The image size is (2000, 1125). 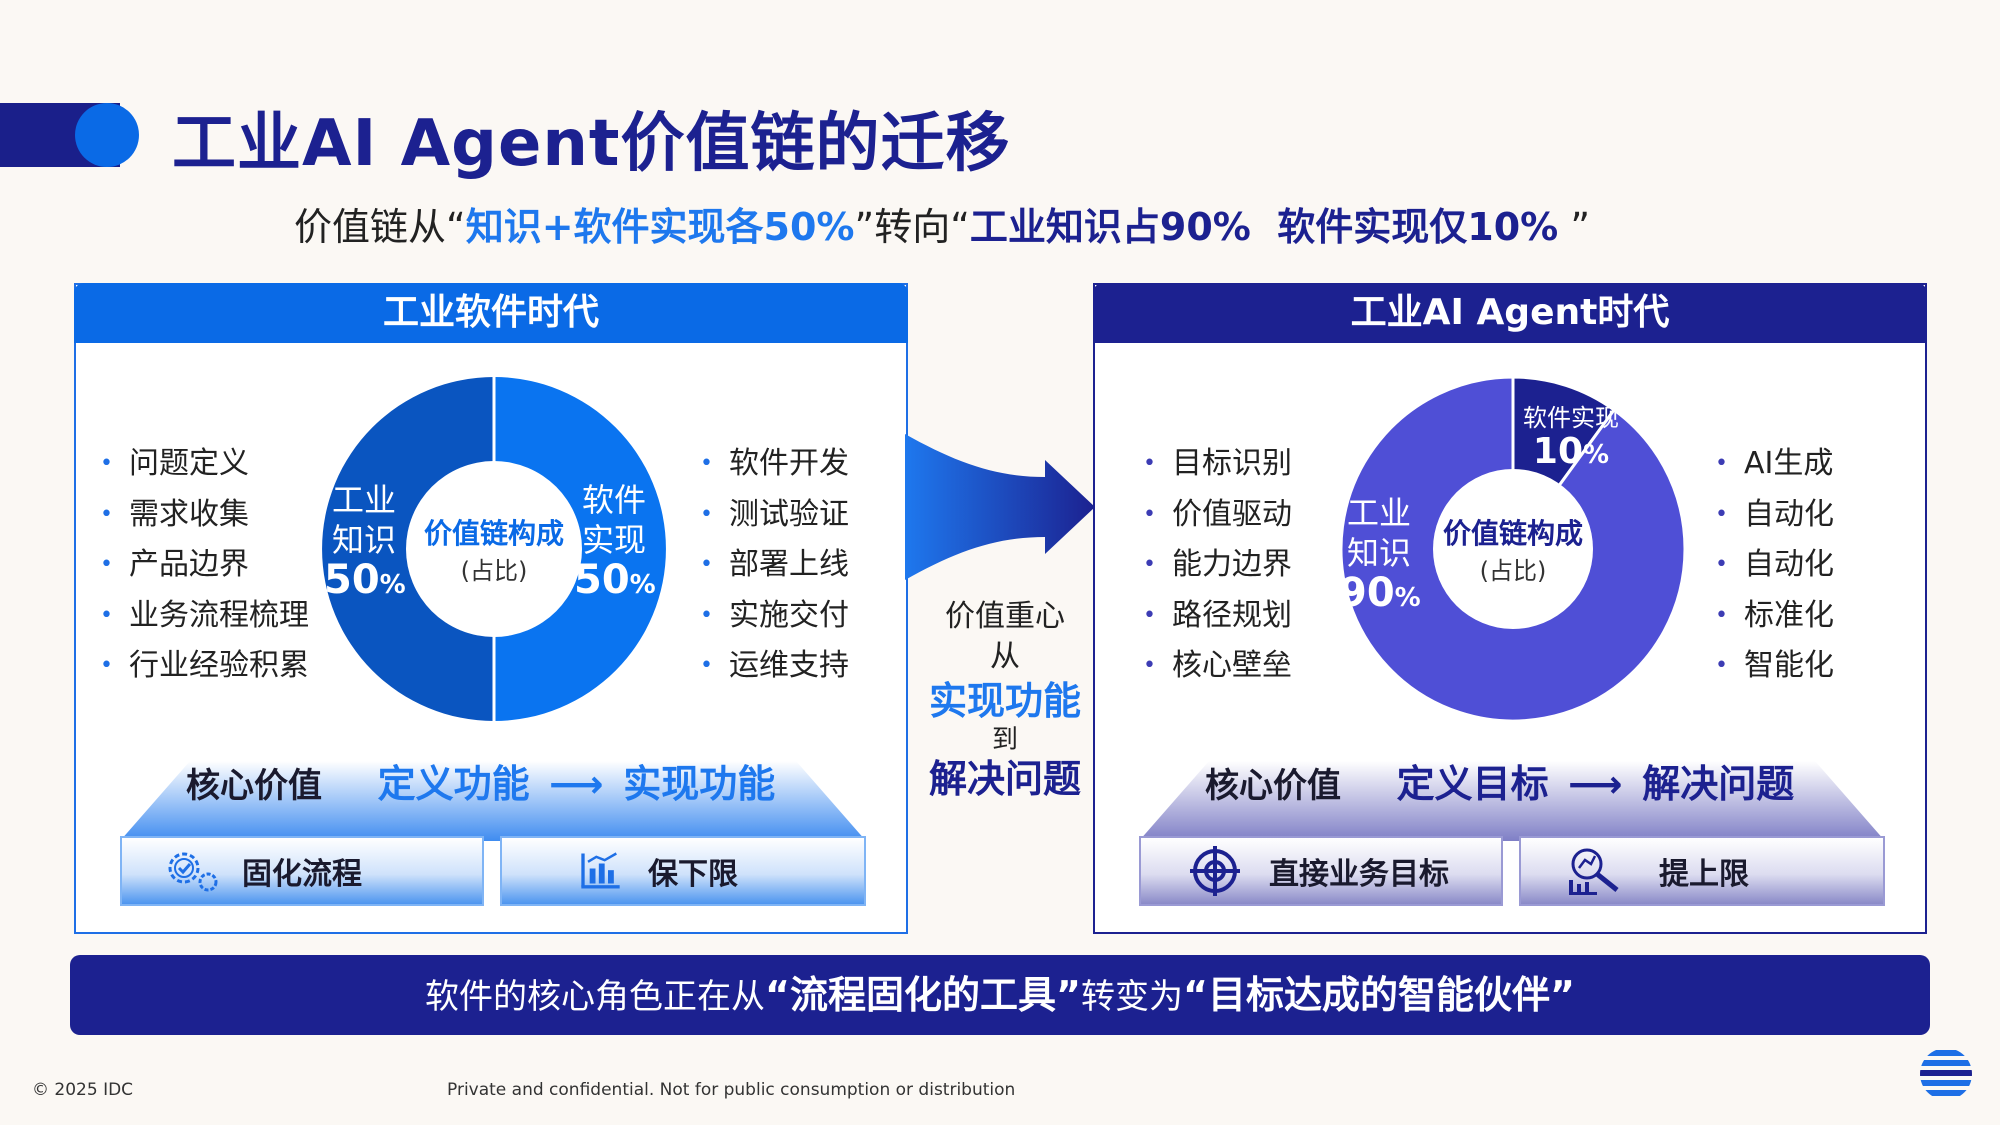 I want to click on banner-from: “流程固化的工具”, so click(x=923, y=995).